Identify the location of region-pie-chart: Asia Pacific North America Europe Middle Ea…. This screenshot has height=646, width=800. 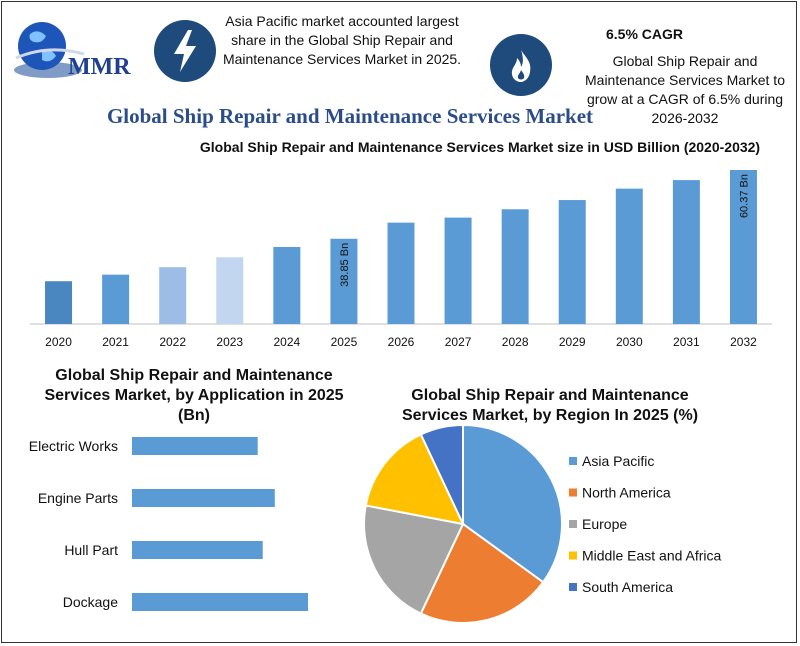
(542, 524).